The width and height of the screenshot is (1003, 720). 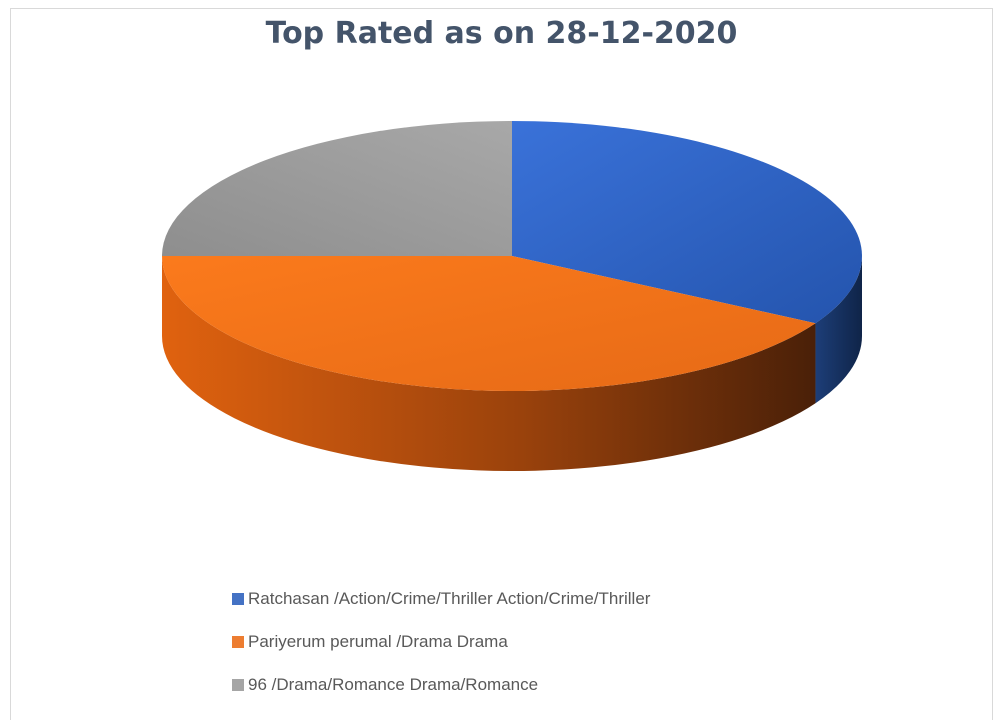 What do you see at coordinates (378, 641) in the screenshot?
I see `legend-label-pariyerum-perumal: Pariyerum perumal /Drama Drama` at bounding box center [378, 641].